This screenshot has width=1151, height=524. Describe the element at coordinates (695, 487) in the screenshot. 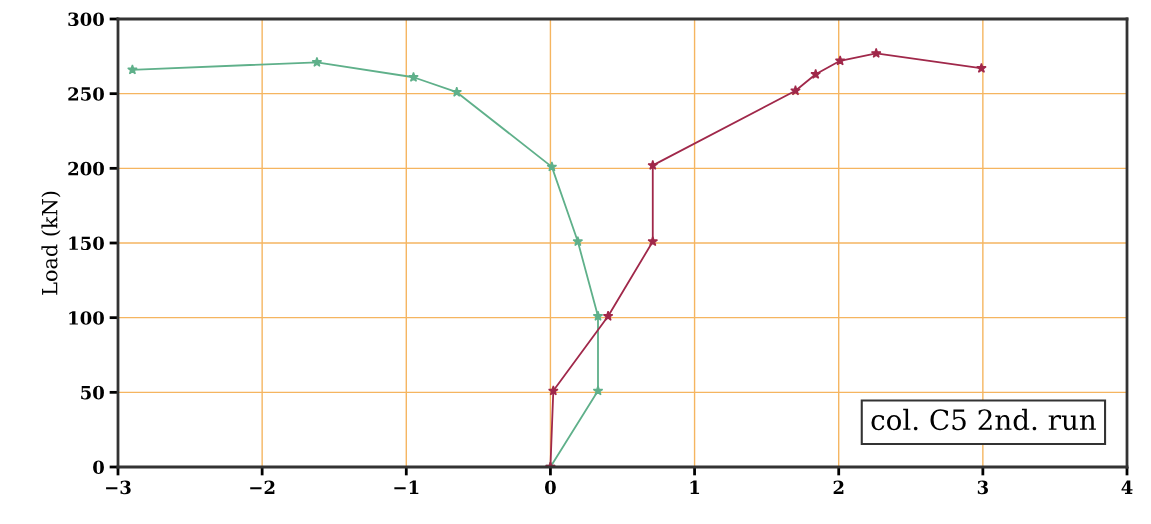

I see `x-tick-label: 1` at that location.